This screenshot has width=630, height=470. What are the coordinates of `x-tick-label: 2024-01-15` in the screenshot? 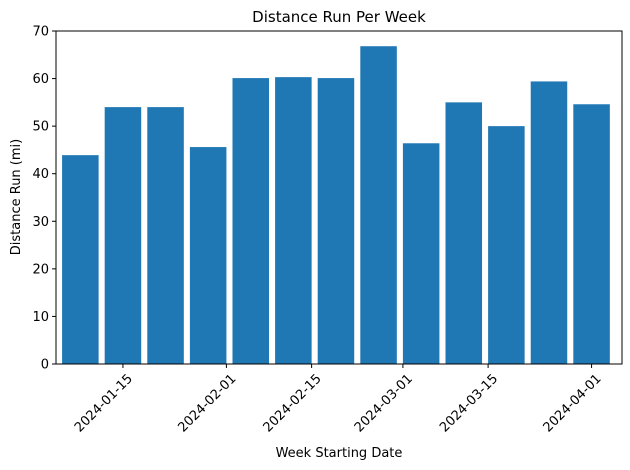 It's located at (104, 403).